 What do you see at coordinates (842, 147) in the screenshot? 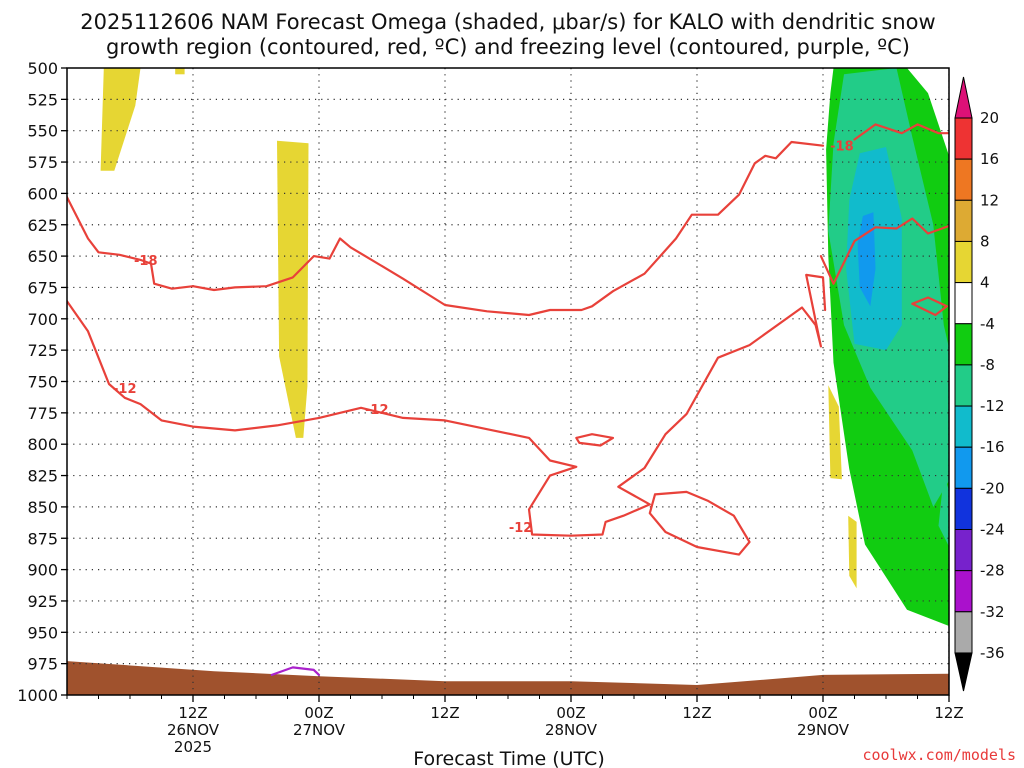
I see `contour-label-3: -18` at bounding box center [842, 147].